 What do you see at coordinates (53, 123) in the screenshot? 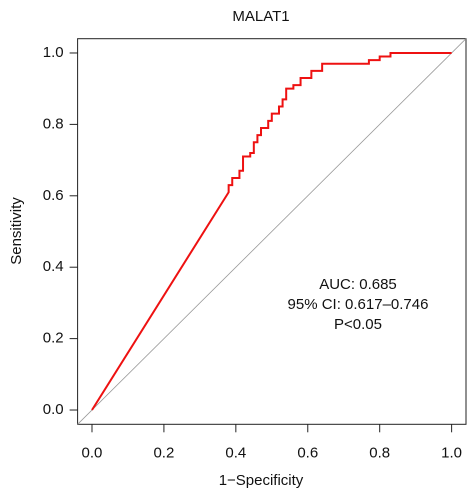
I see `y-tick-label: 0.8` at bounding box center [53, 123].